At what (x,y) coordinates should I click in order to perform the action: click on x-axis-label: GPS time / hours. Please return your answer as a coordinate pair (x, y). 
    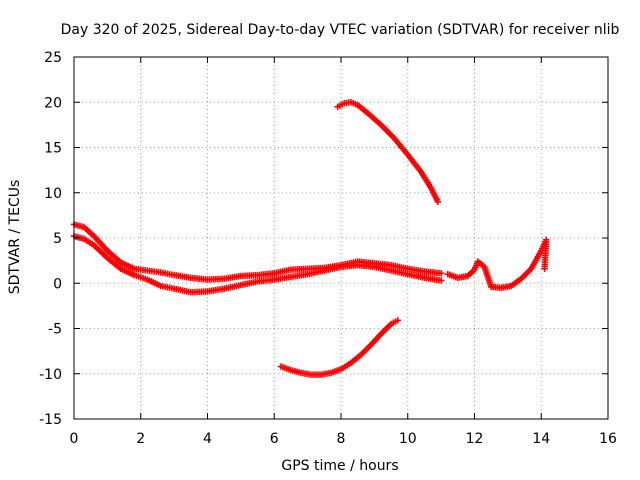
    Looking at the image, I should click on (339, 466).